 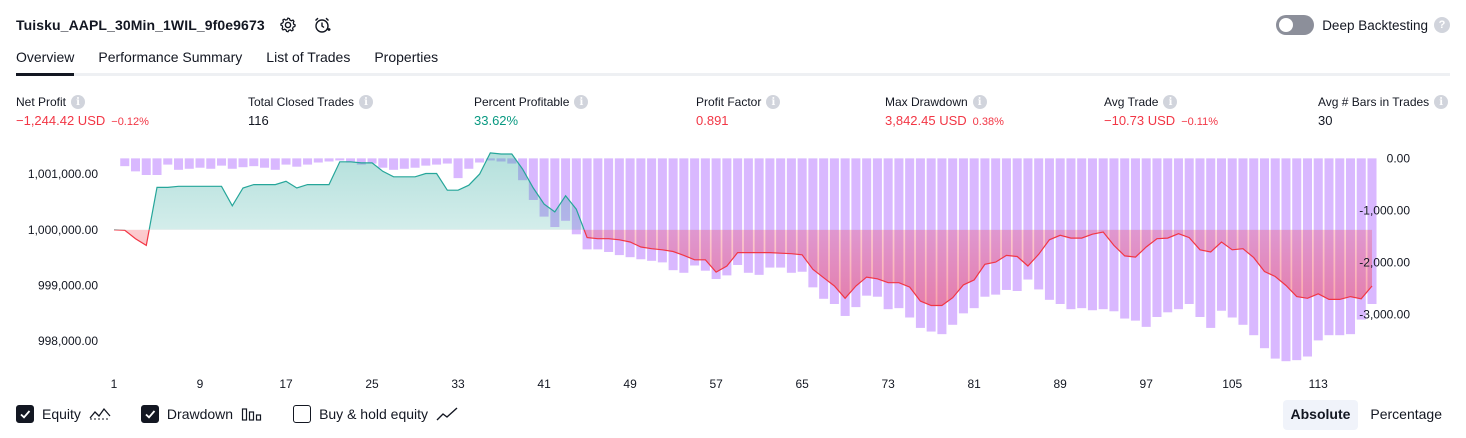 I want to click on x-tick-label: 73, so click(x=888, y=384).